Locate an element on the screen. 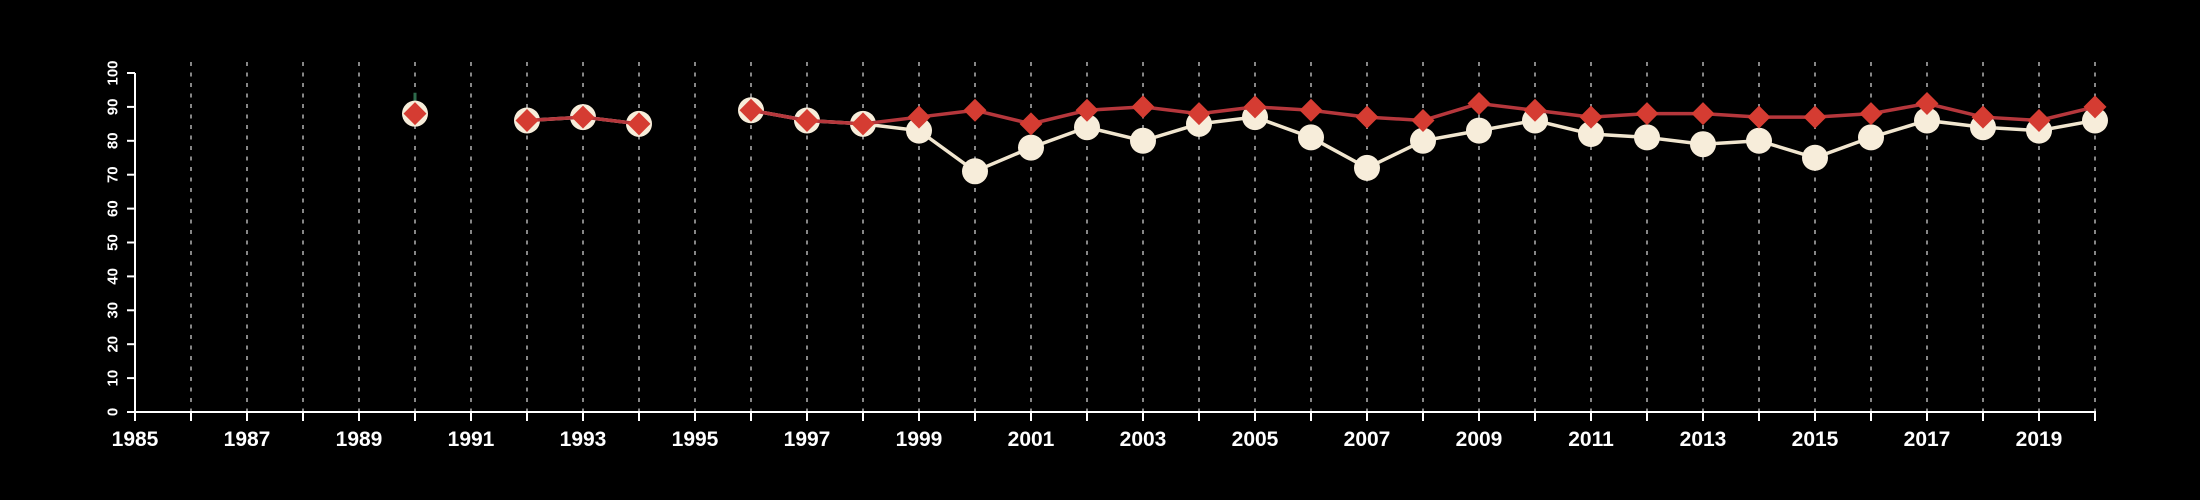  y-tick-label: 40 is located at coordinates (113, 276).